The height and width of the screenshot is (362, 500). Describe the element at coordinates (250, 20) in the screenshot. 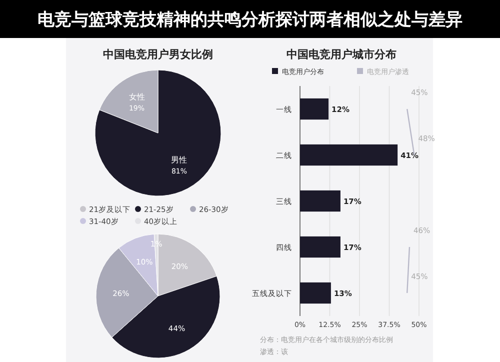

I see `text: 电竞与篮球竞技精神的共鸣分析探讨两者相似之处与差异` at that location.